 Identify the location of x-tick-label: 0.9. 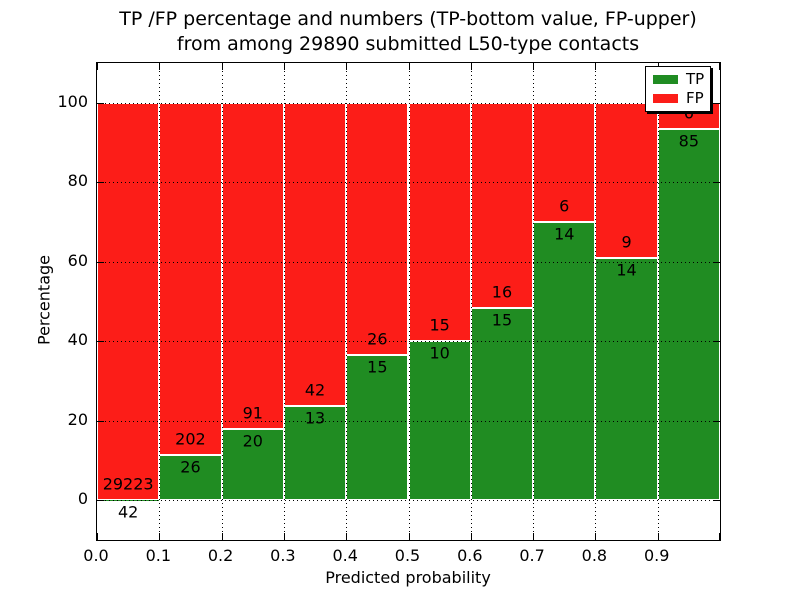
(656, 555).